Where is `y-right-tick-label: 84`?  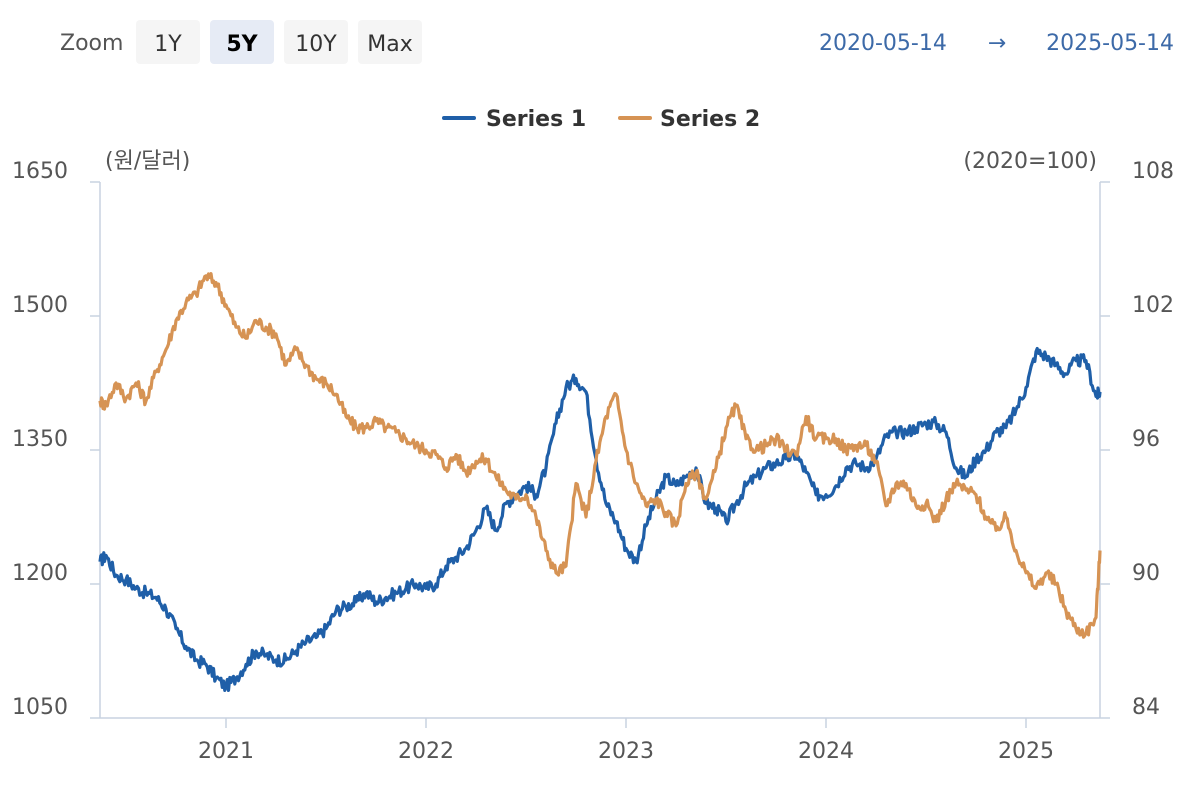
y-right-tick-label: 84 is located at coordinates (1146, 707).